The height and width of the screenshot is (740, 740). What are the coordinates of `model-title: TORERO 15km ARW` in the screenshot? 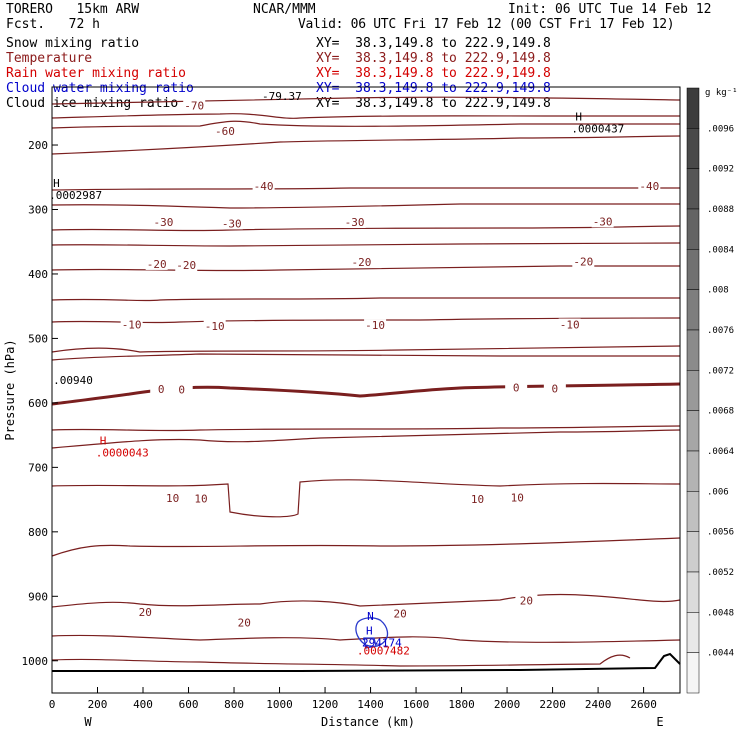 It's located at (73, 9).